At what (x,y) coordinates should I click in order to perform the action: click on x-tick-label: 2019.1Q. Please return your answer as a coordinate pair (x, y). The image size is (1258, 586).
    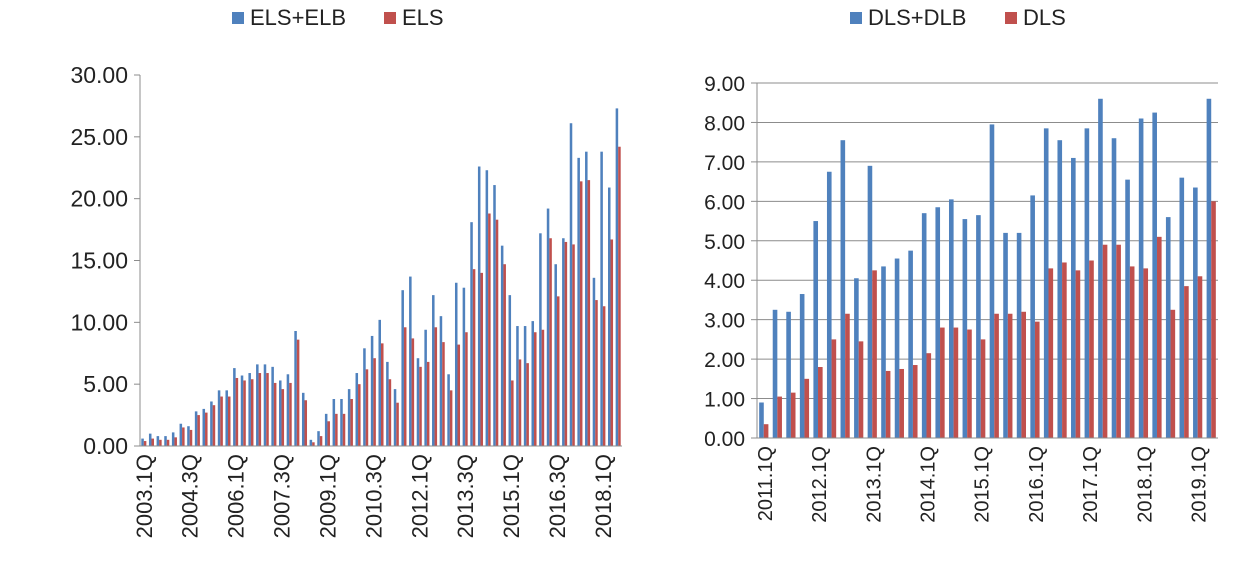
    Looking at the image, I should click on (1200, 484).